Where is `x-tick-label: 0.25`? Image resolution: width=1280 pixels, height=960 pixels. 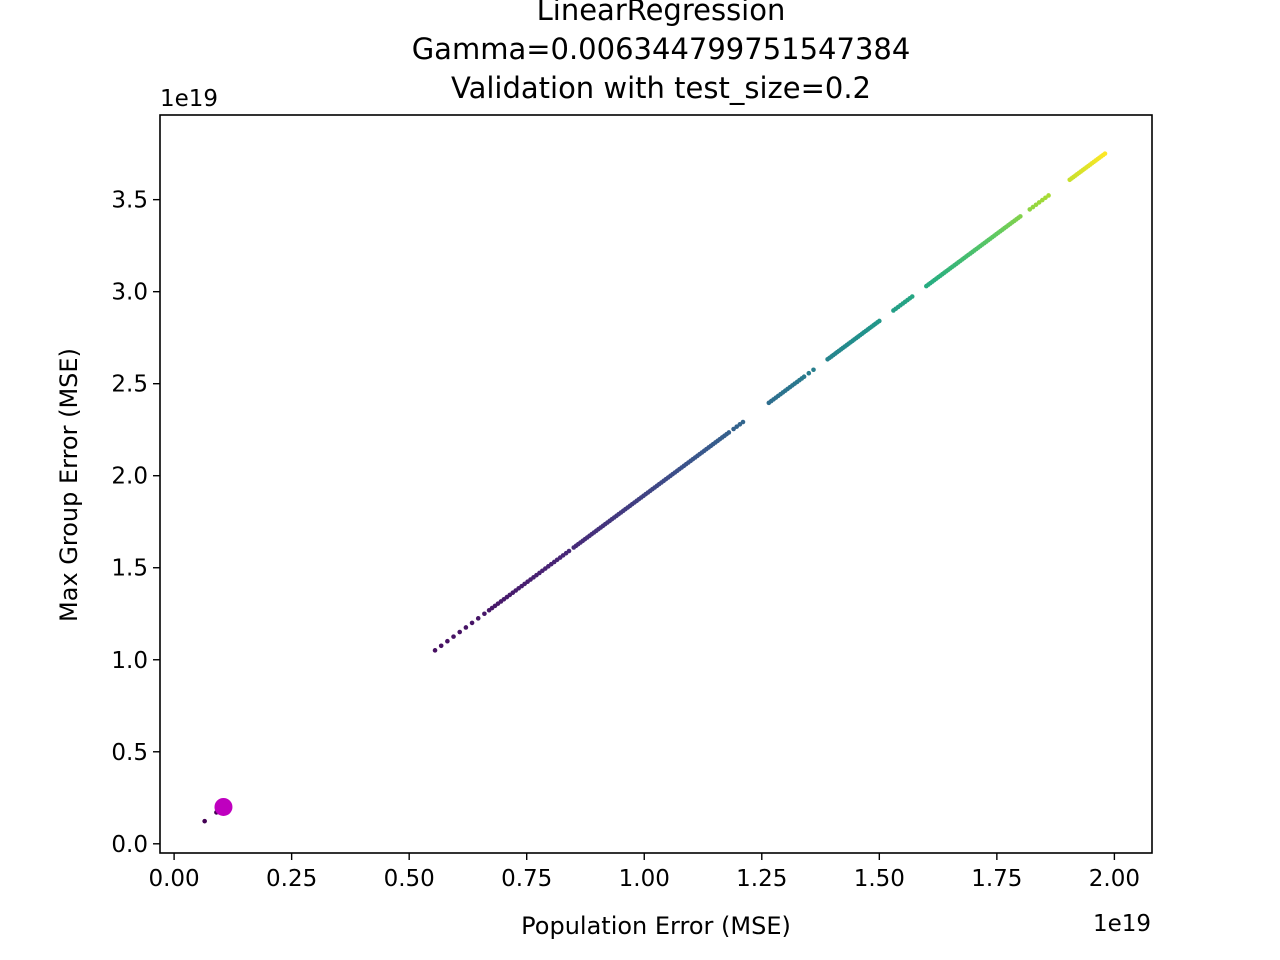
x-tick-label: 0.25 is located at coordinates (291, 879).